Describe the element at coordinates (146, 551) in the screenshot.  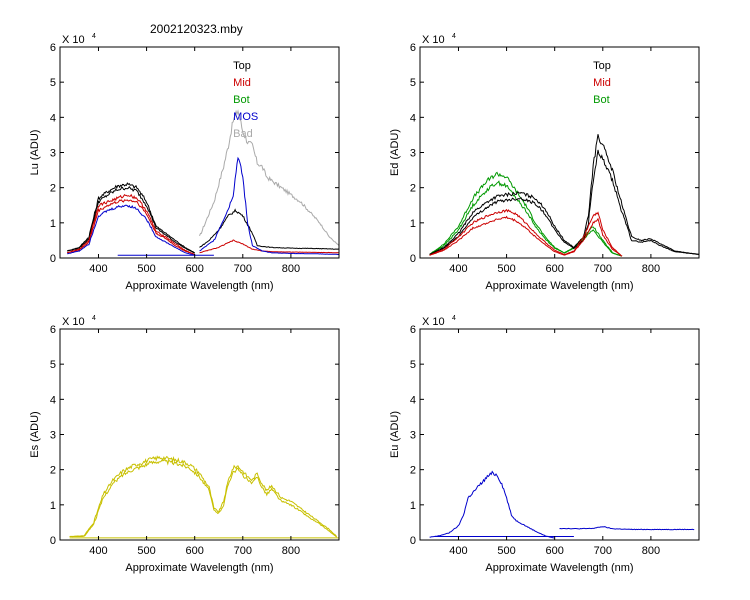
I see `es-xtick-label: 500` at that location.